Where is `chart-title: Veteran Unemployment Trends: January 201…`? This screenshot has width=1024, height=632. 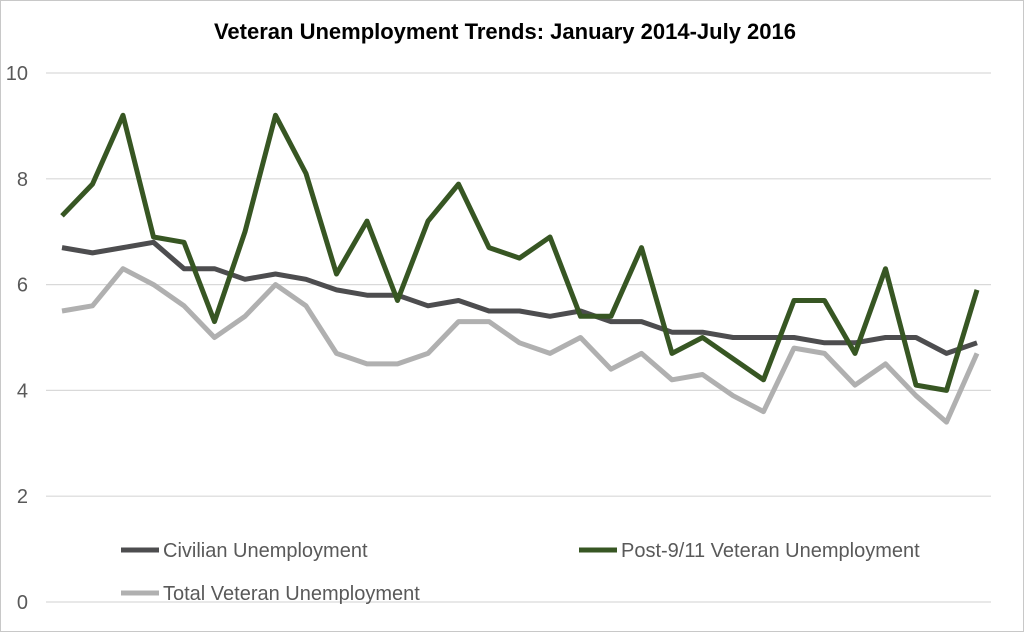 chart-title: Veteran Unemployment Trends: January 201… is located at coordinates (505, 31).